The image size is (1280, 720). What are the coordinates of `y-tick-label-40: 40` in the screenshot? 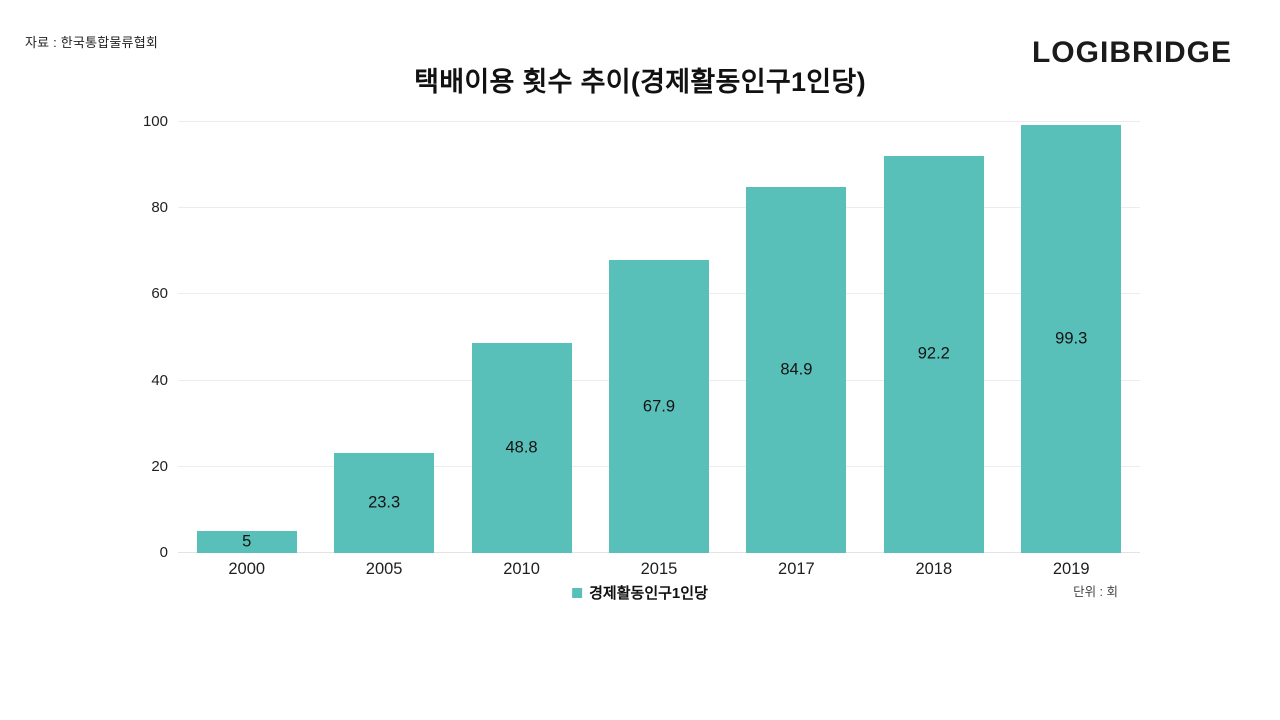 It's located at (159, 380).